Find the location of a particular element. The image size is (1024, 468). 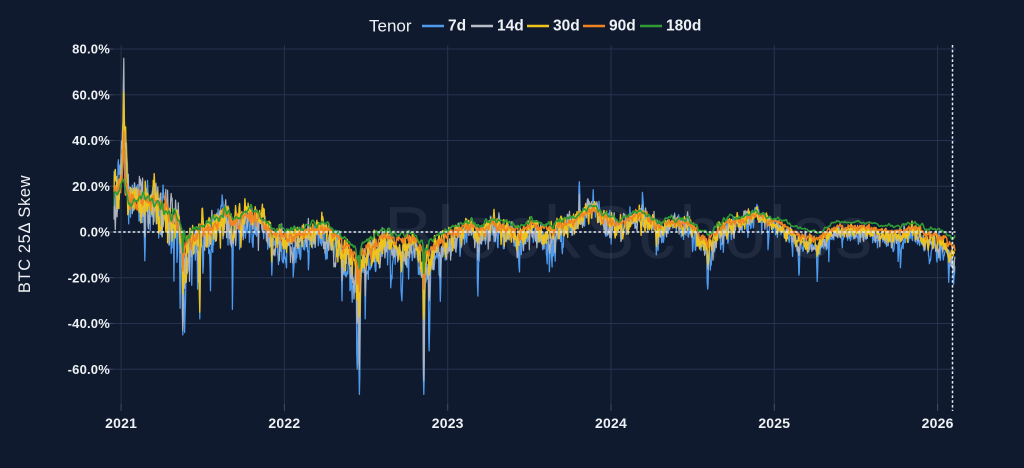

svg-text: 2026 is located at coordinates (938, 423).